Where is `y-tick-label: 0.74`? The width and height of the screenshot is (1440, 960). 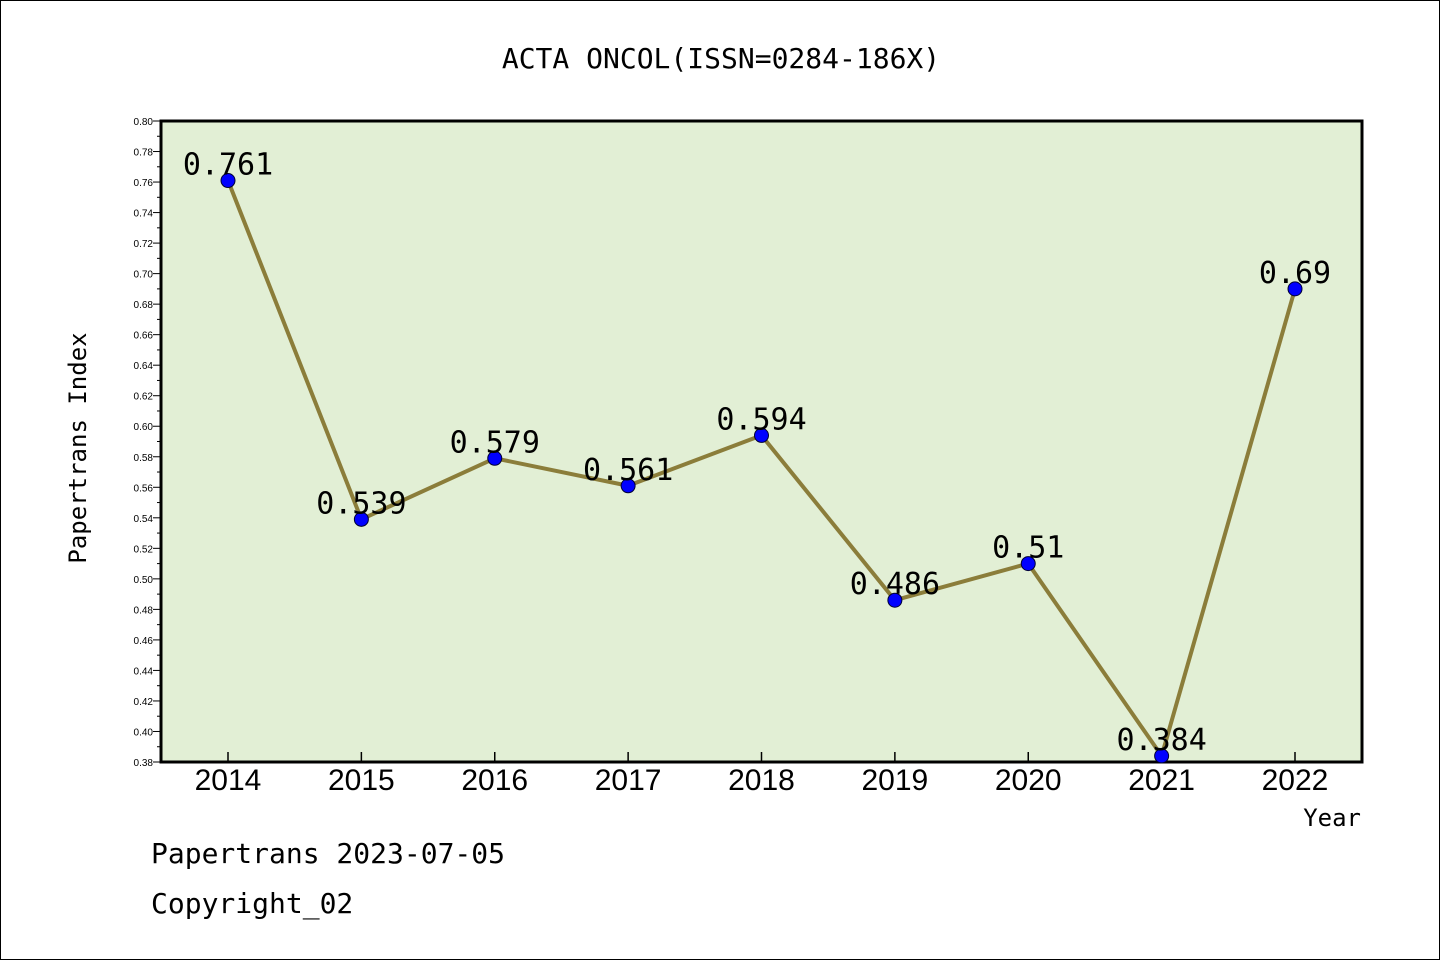 y-tick-label: 0.74 is located at coordinates (144, 214).